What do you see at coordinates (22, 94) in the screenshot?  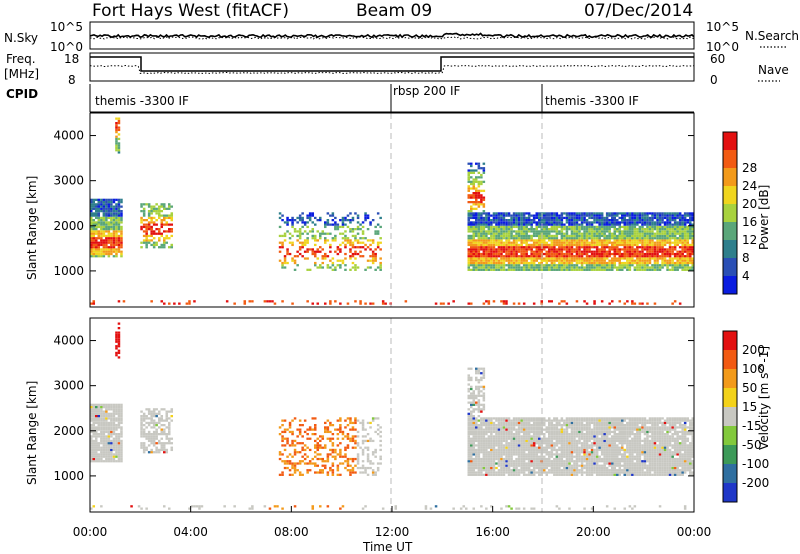 I see `cpid-label: CPID` at bounding box center [22, 94].